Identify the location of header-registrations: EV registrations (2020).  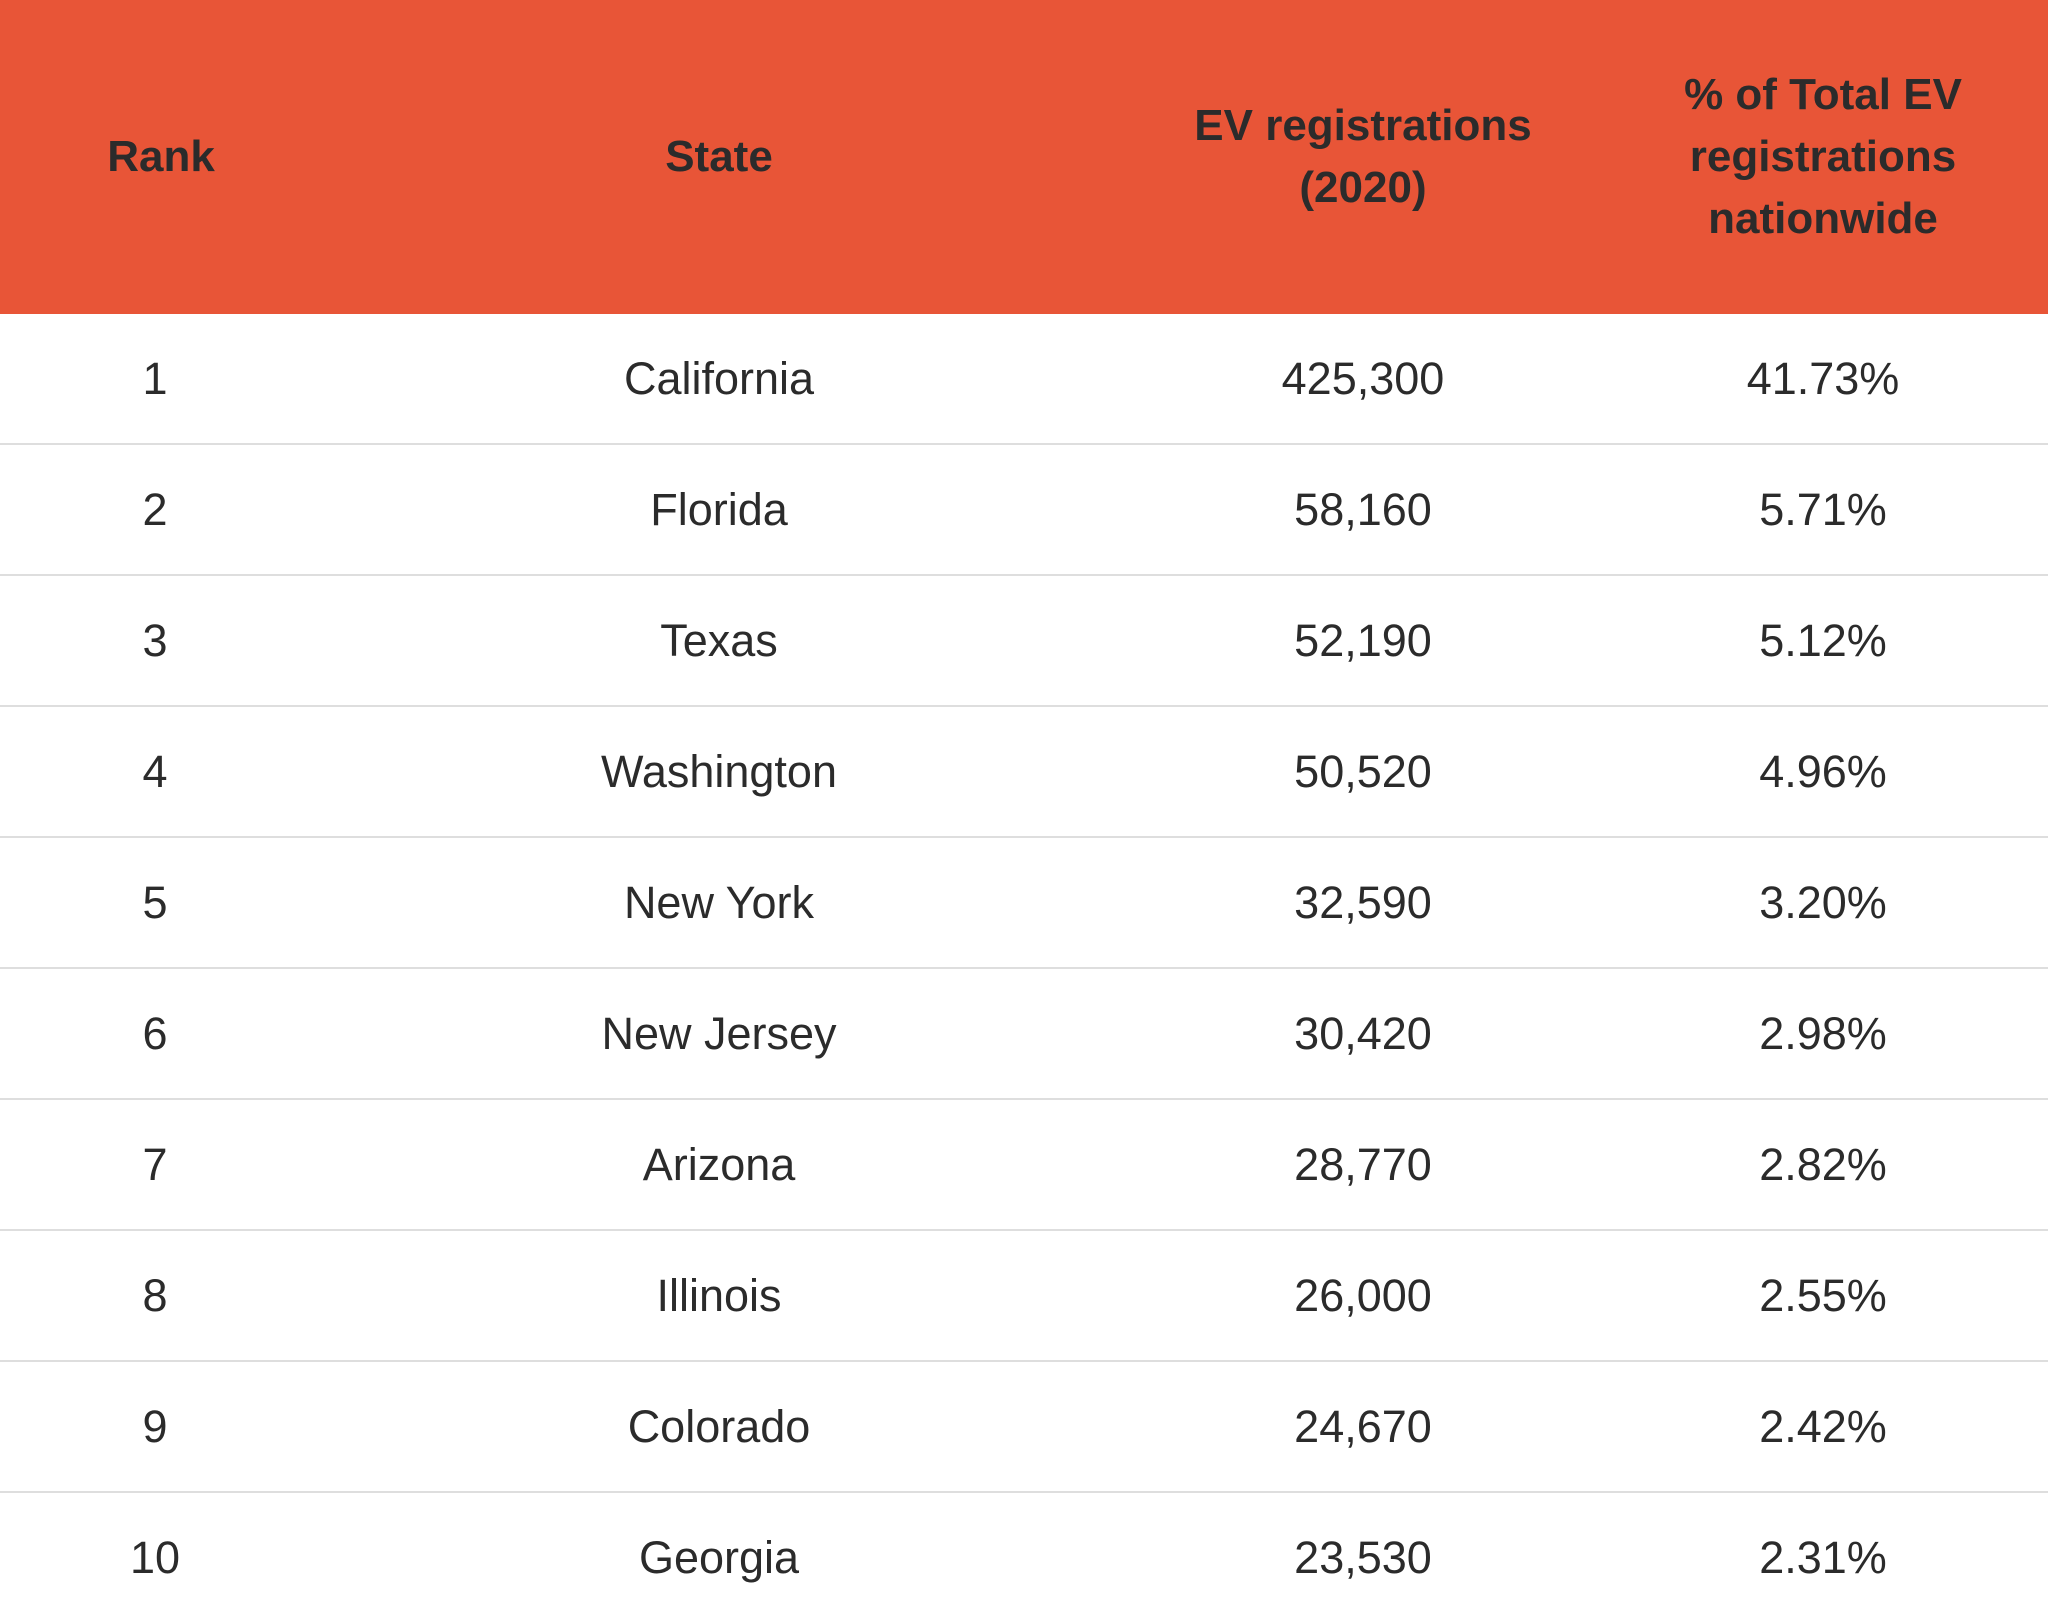
(1363, 157).